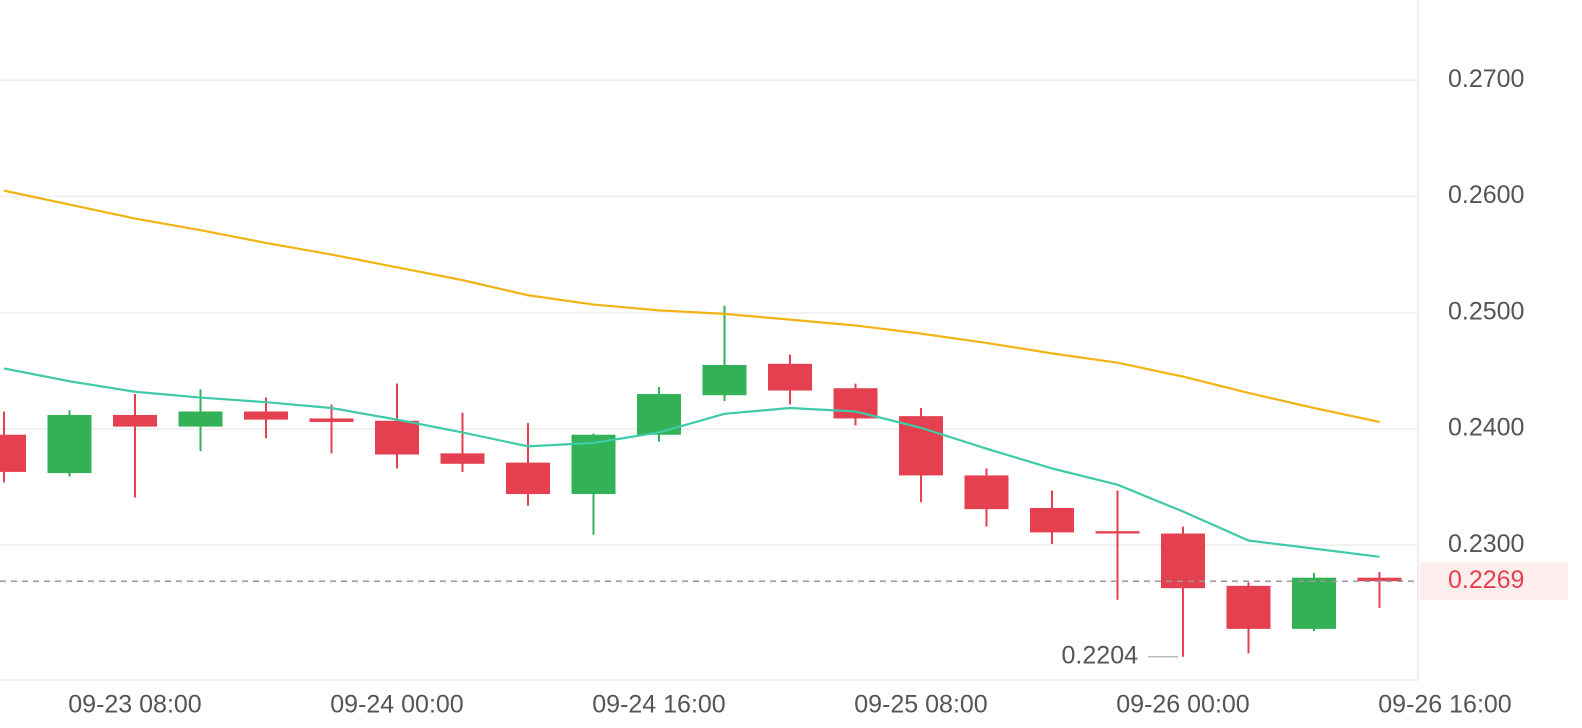 The height and width of the screenshot is (728, 1582). I want to click on x-tick-label: 09-26 00:00, so click(1182, 705).